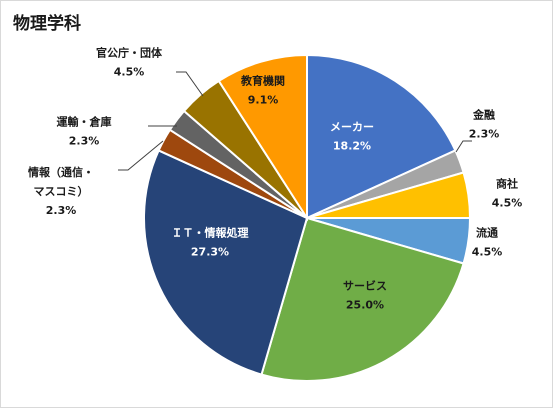 The width and height of the screenshot is (553, 408). Describe the element at coordinates (47, 24) in the screenshot. I see `chart-title: 物理学科` at that location.